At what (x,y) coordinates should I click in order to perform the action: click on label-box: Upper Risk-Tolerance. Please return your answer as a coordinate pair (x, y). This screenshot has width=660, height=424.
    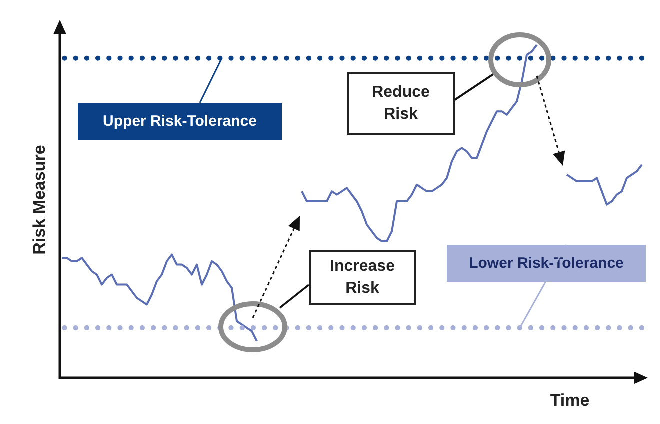
    Looking at the image, I should click on (180, 121).